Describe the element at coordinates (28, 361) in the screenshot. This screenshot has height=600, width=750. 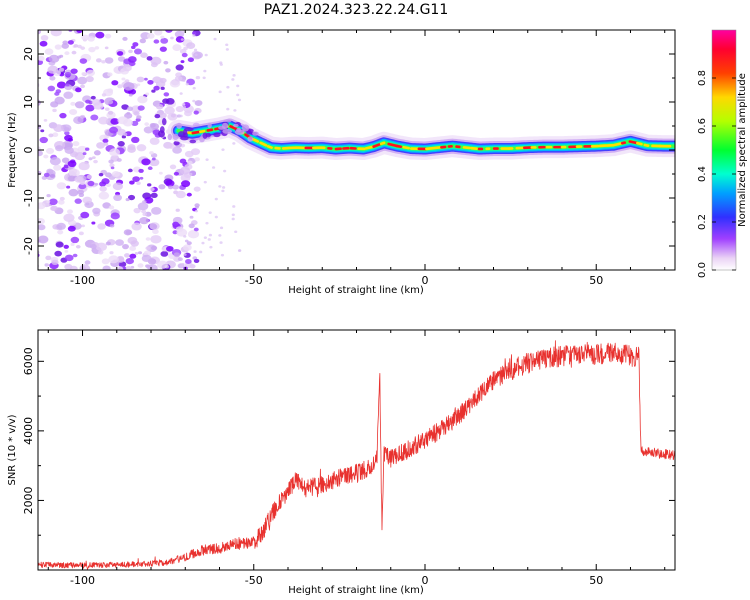
I see `y-tick-label: 6000` at that location.